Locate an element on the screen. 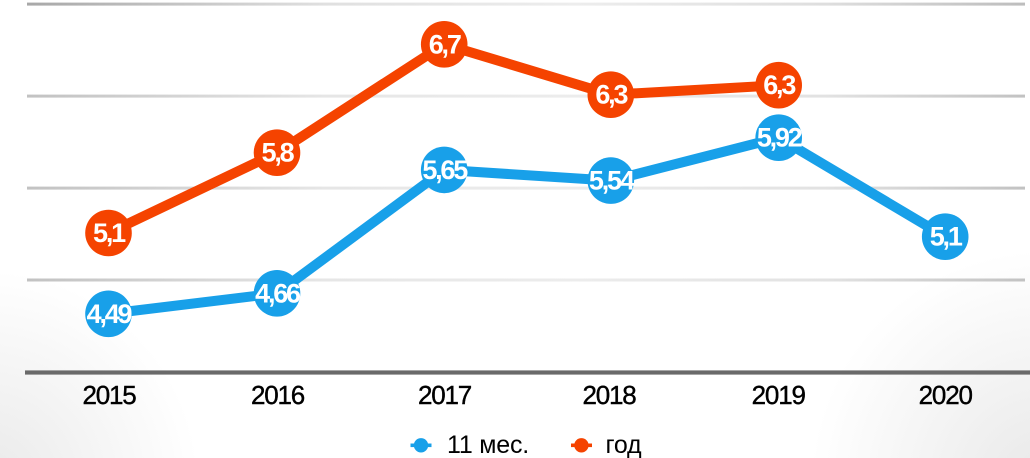 This screenshot has width=1030, height=458. svg-text: 5,54 is located at coordinates (612, 181).